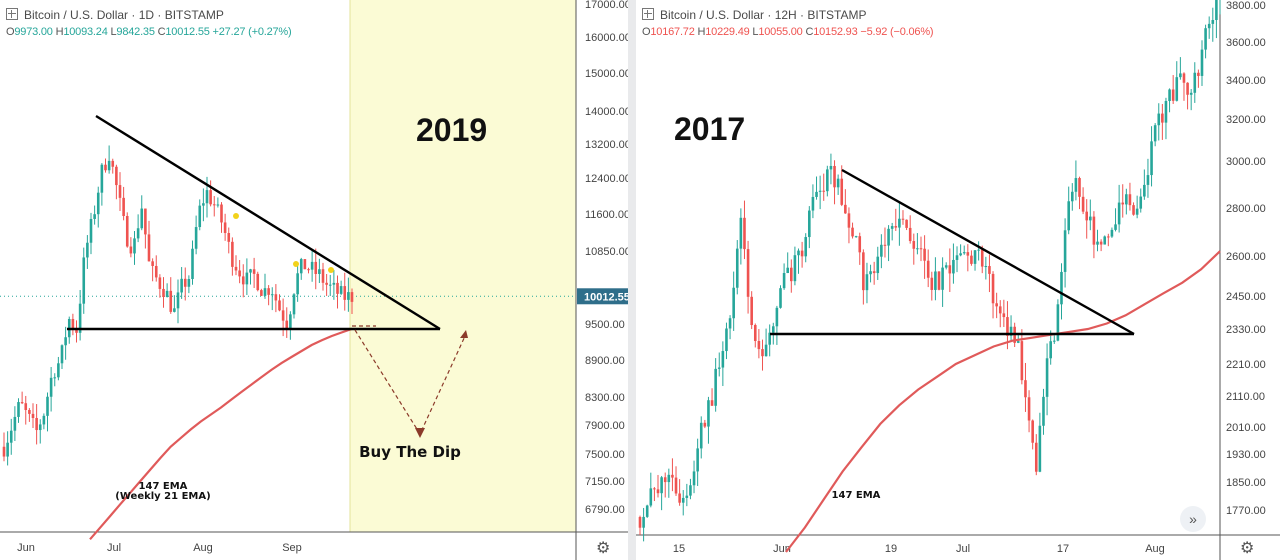 This screenshot has width=1280, height=560. Describe the element at coordinates (709, 129) in the screenshot. I see `year-label-2017: 2017` at that location.